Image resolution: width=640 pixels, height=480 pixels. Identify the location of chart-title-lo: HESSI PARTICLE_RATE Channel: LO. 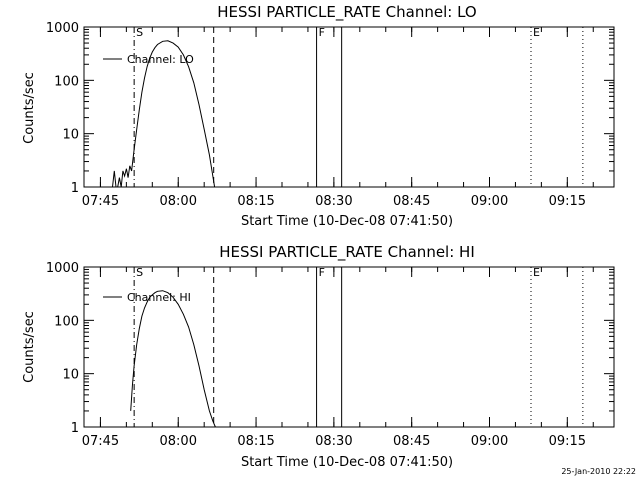
(346, 12).